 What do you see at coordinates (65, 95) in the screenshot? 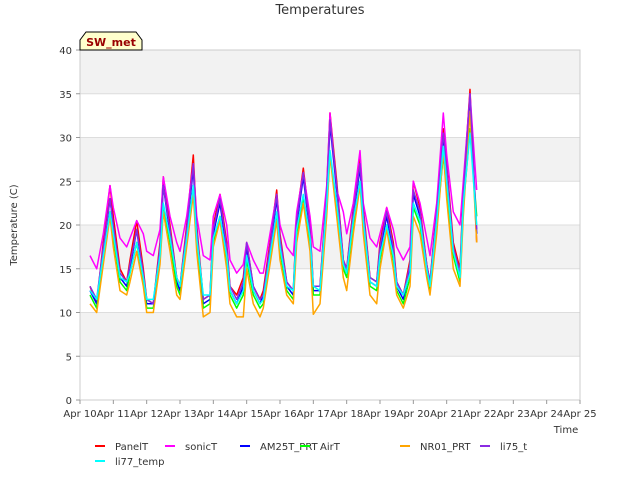
I see `y-tick-label: 35` at bounding box center [65, 95].